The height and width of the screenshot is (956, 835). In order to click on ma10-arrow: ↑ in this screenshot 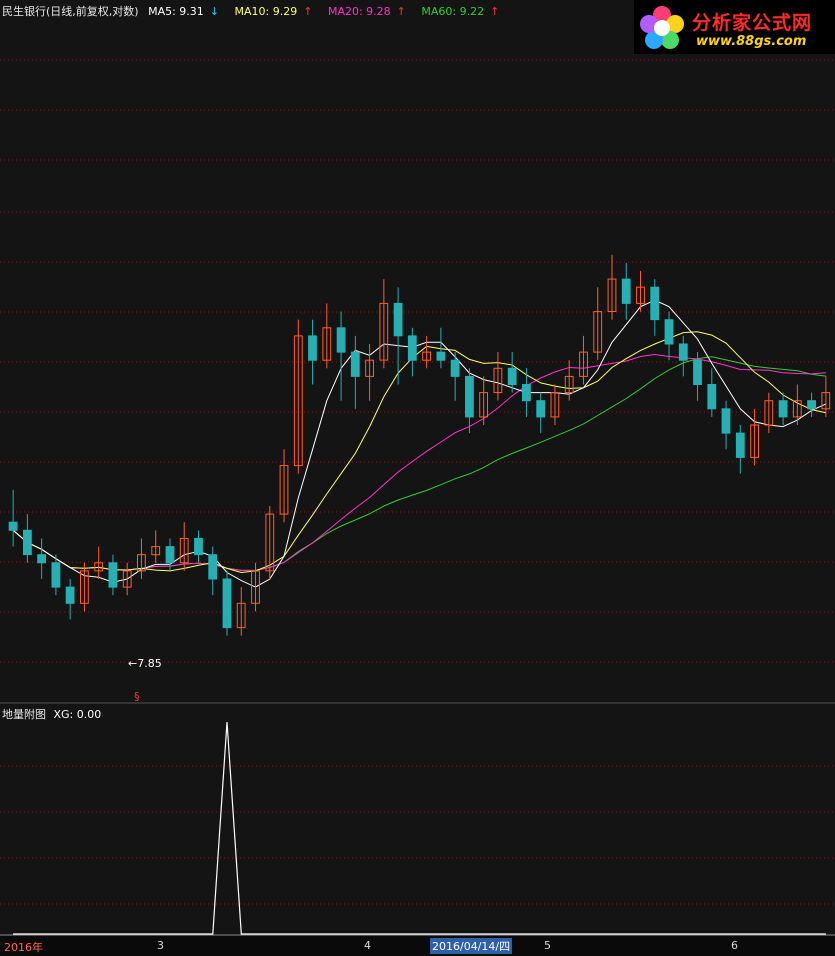, I will do `click(308, 11)`.